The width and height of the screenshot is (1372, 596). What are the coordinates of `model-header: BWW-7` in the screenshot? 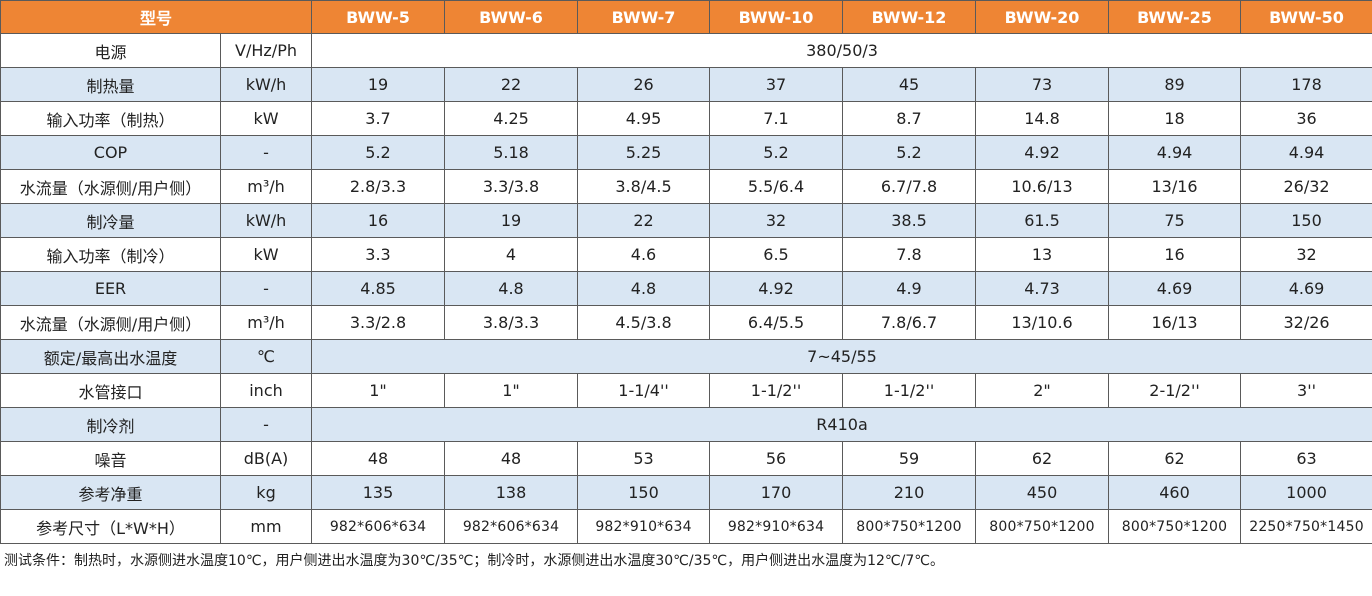 It's located at (644, 17).